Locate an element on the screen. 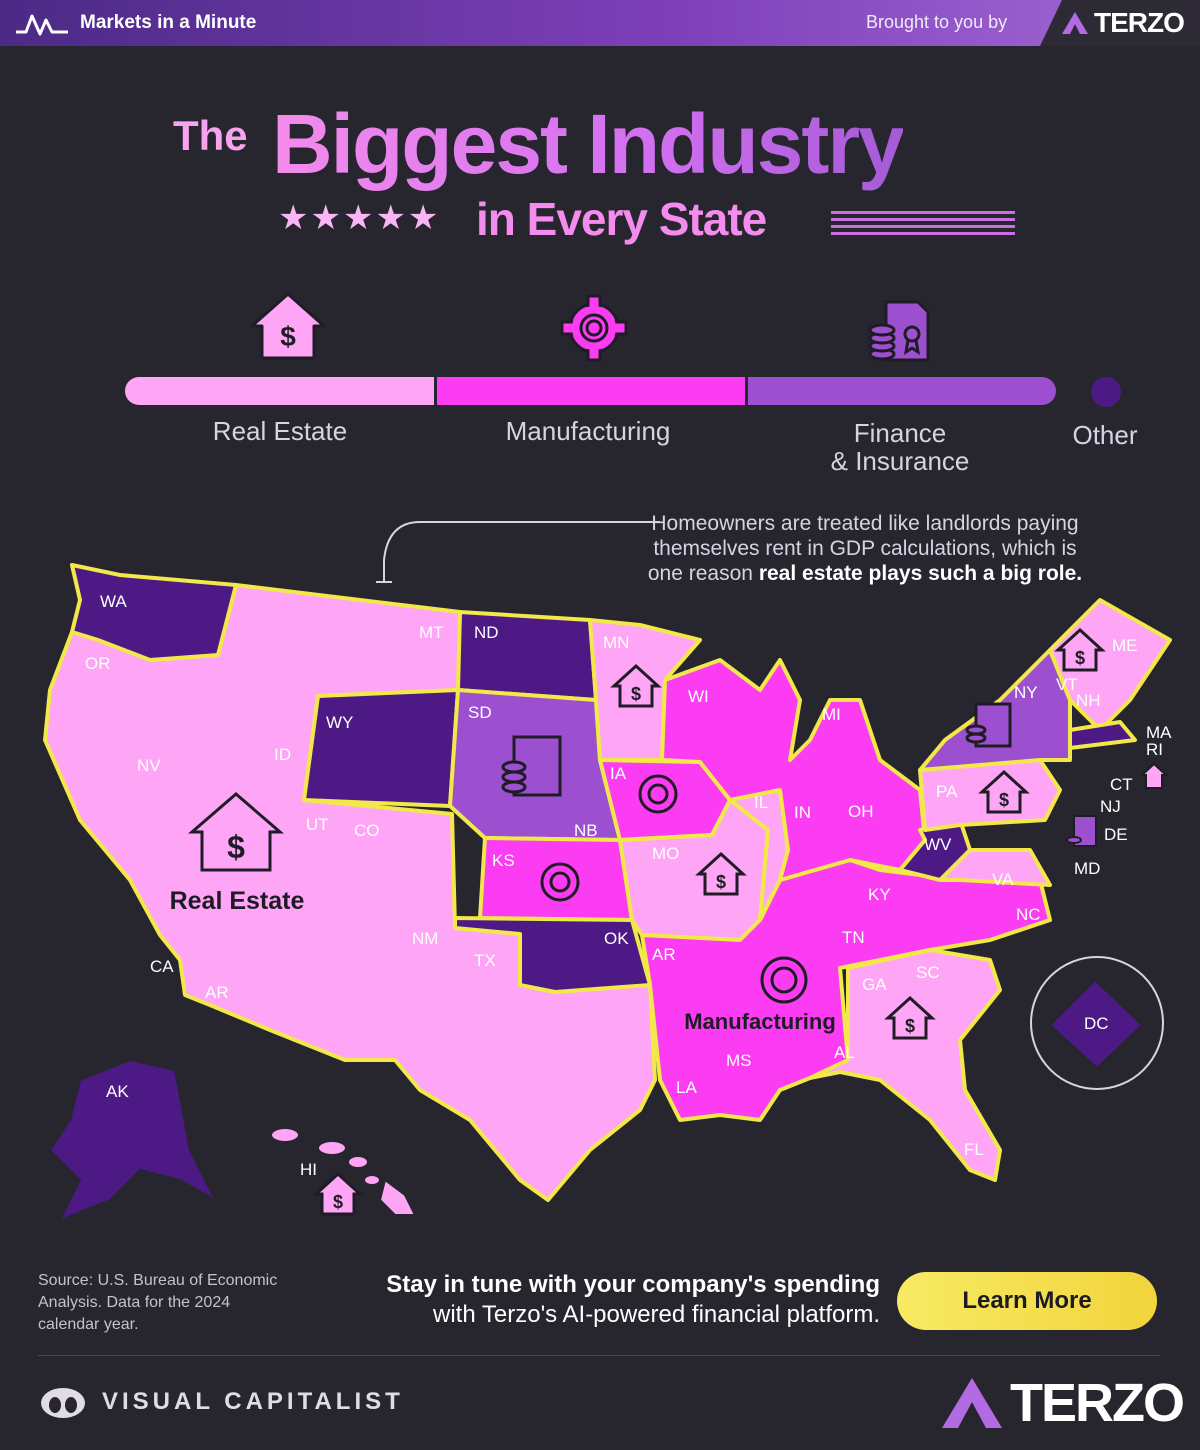  coins-certificate-icon is located at coordinates (988, 725).